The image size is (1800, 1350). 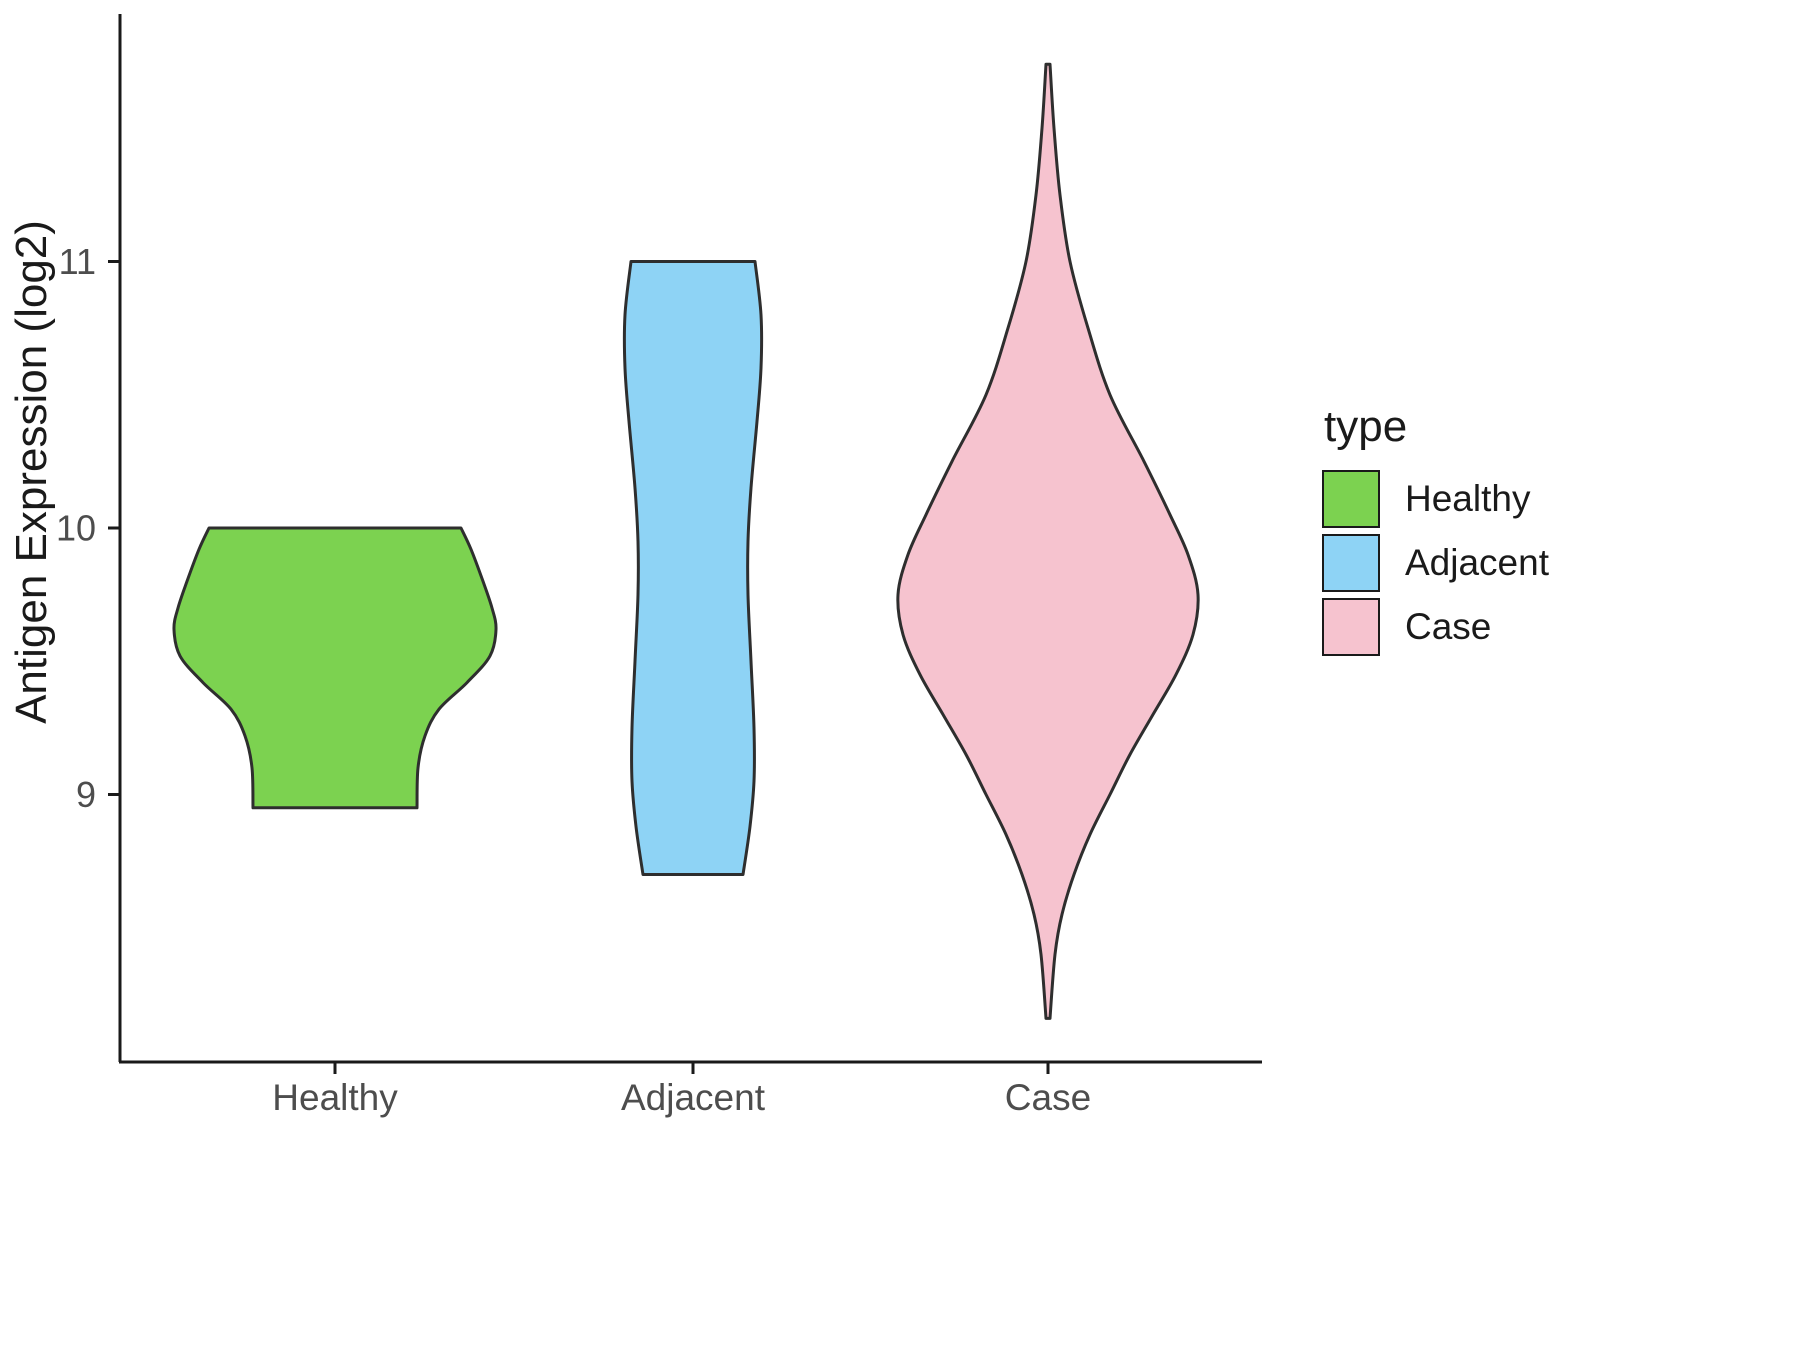 I want to click on x-tick-label-healthy: Healthy, so click(x=335, y=1097).